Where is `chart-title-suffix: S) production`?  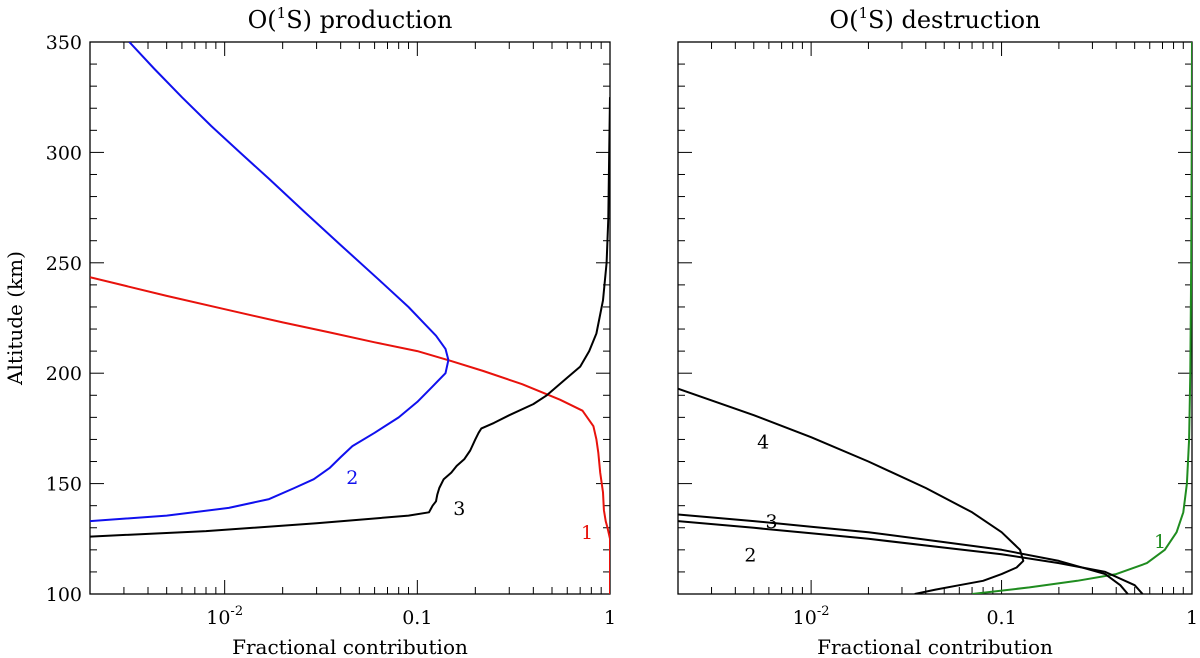
chart-title-suffix: S) production is located at coordinates (369, 20).